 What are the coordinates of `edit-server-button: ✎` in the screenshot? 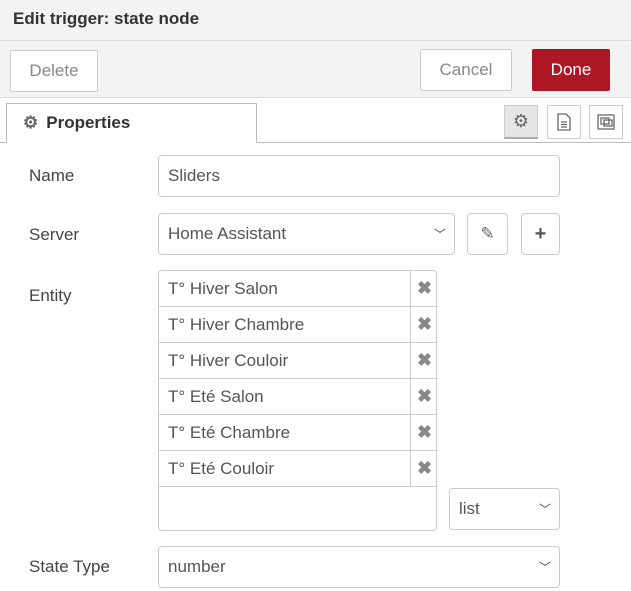 It's located at (487, 234).